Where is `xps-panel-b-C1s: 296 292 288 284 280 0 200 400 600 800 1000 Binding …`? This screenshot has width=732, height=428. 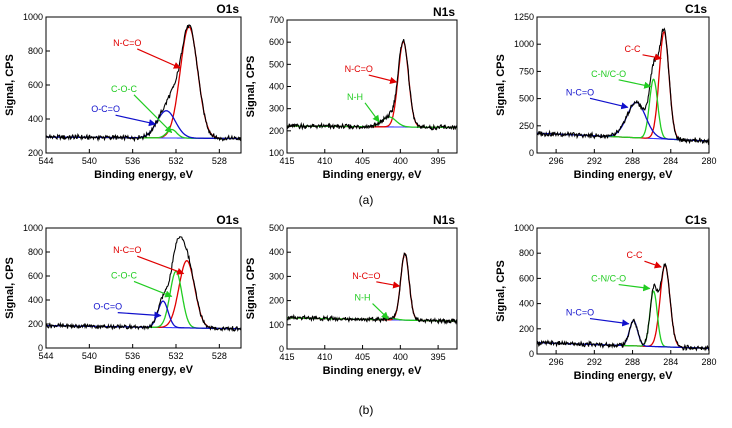
xps-panel-b-C1s: 296 292 288 284 280 0 200 400 600 800 1000 Binding … is located at coordinates (606, 297).